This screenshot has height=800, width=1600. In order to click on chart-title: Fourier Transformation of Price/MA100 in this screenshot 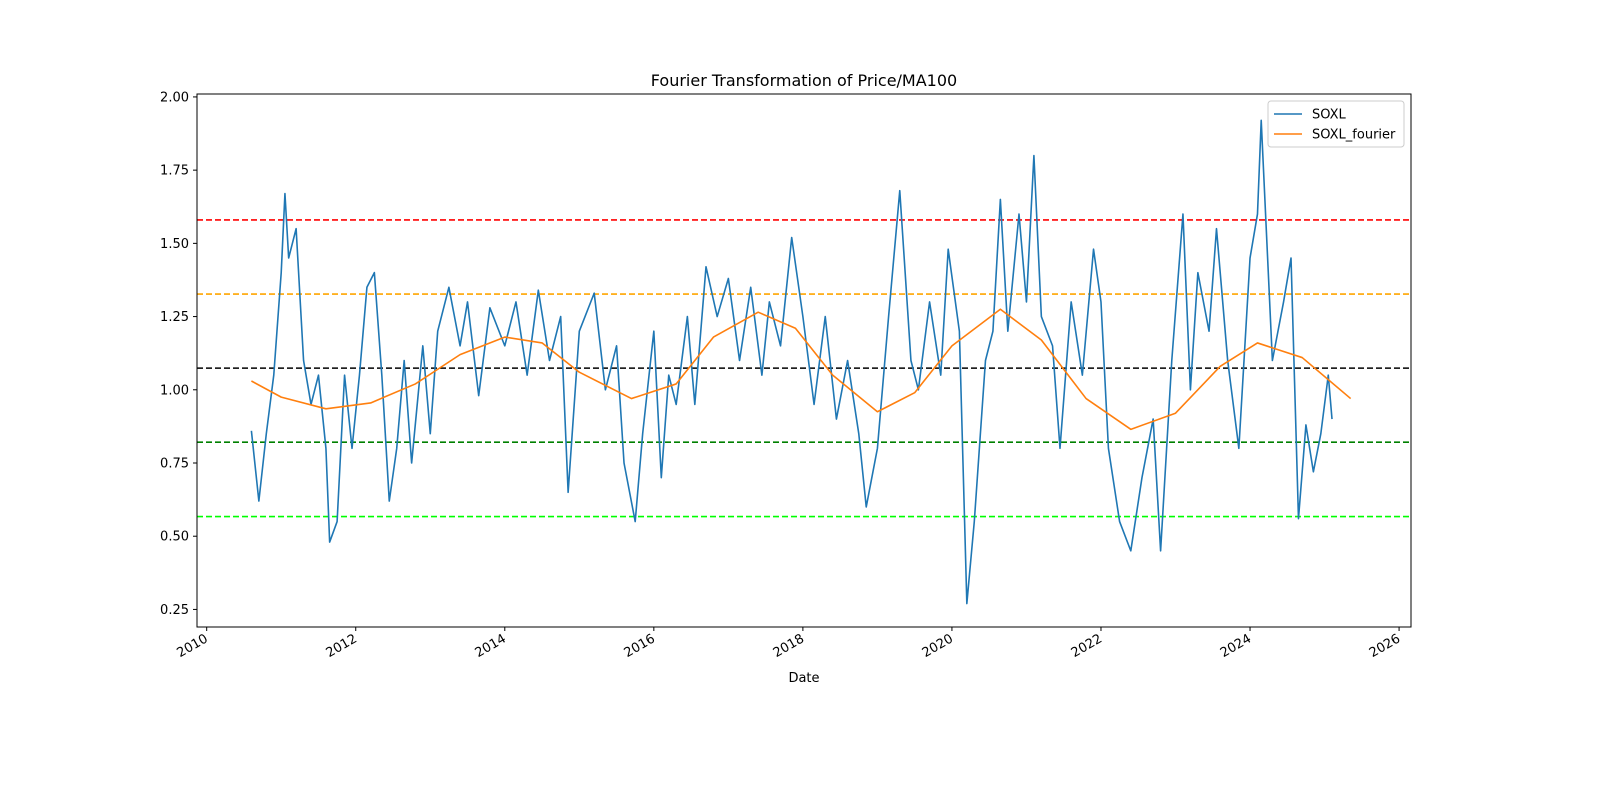, I will do `click(804, 80)`.